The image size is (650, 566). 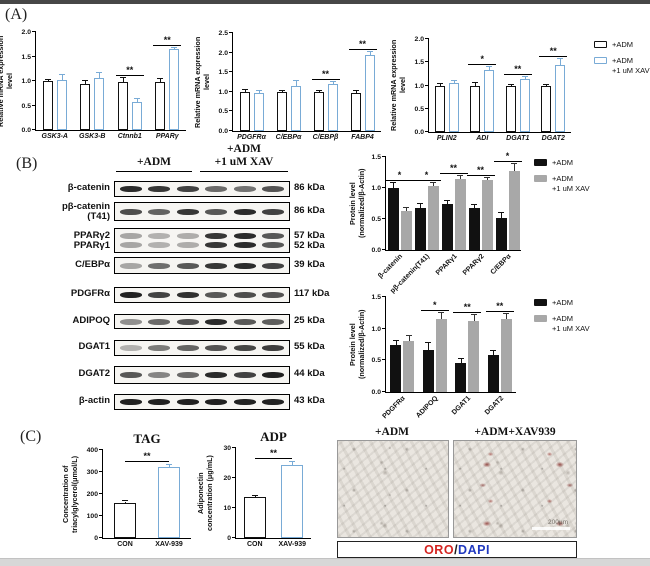 I want to click on x-category-label: DGAT2, so click(x=494, y=406).